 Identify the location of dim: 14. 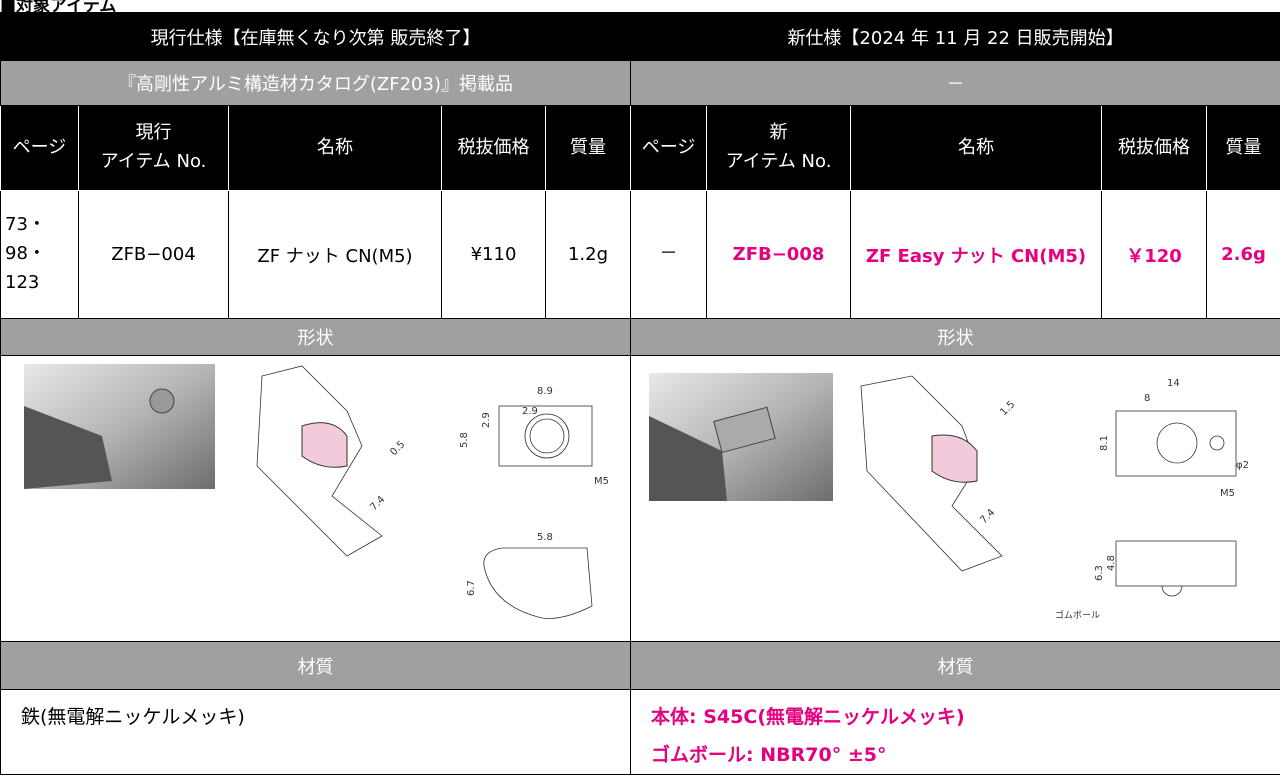
(1173, 383).